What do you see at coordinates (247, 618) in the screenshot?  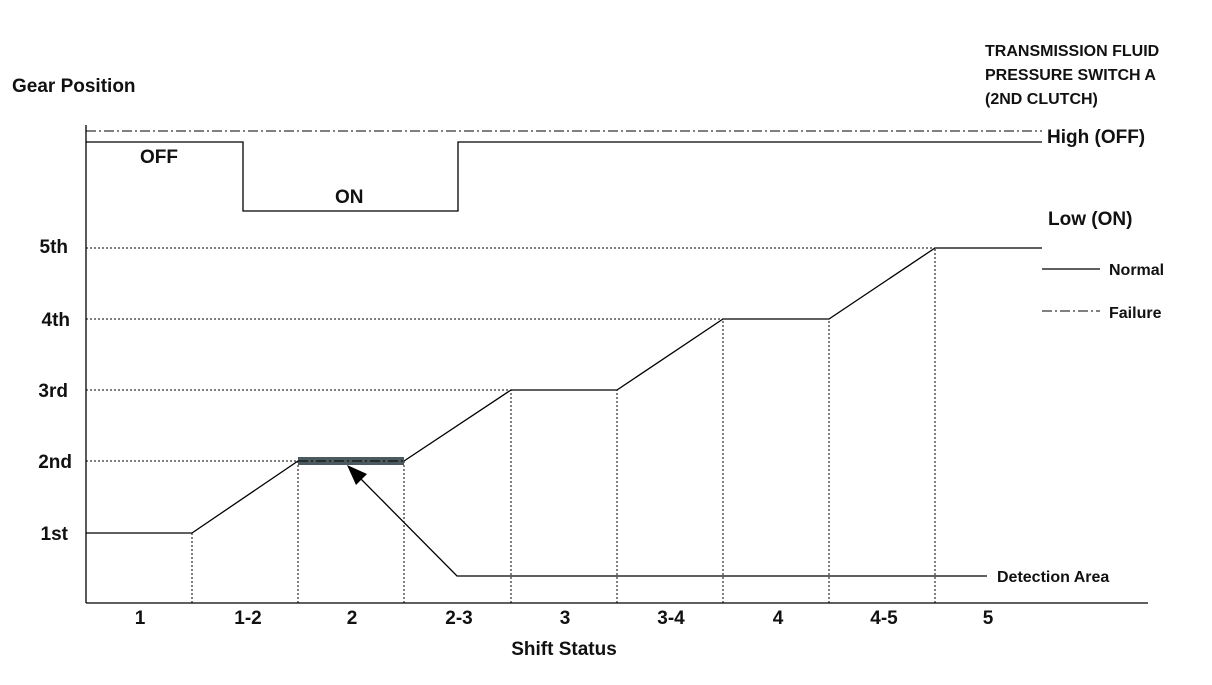 I see `shift-label: 1-2` at bounding box center [247, 618].